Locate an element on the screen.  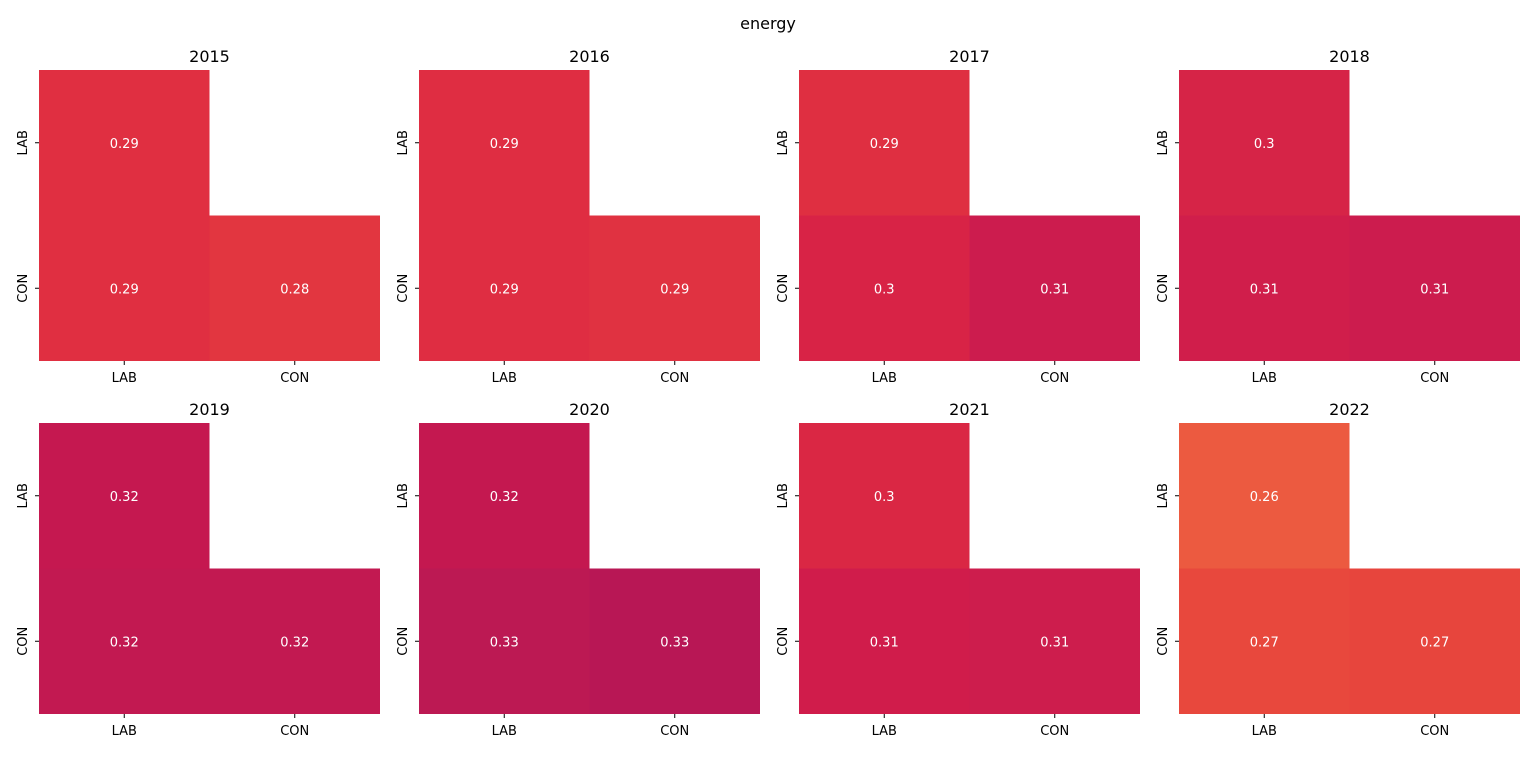
cell-value-label: 0.26 is located at coordinates (1264, 497).